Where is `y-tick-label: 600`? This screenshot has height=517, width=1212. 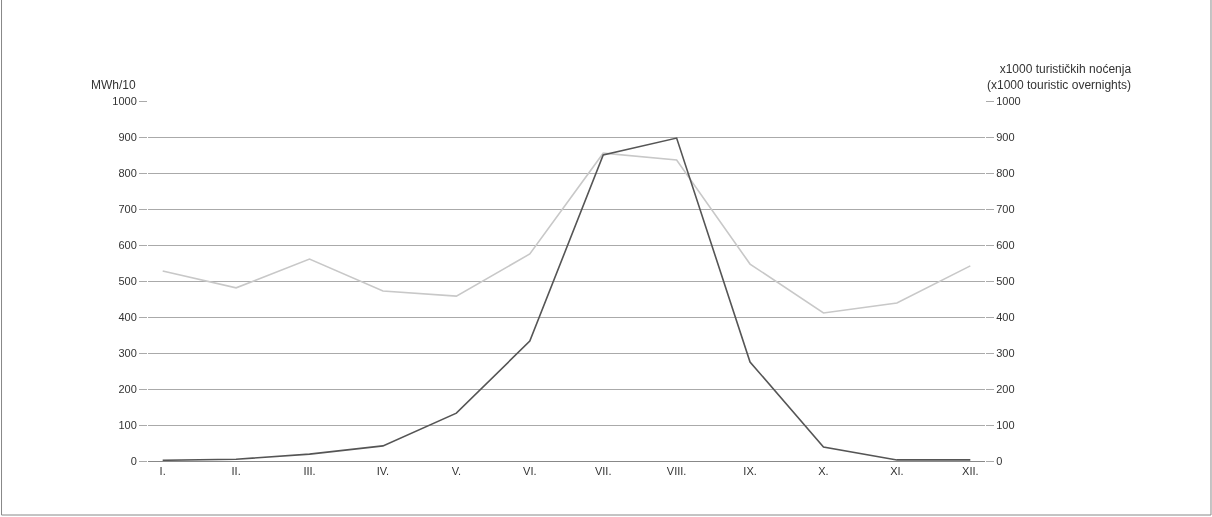
y-tick-label: 600 is located at coordinates (127, 244).